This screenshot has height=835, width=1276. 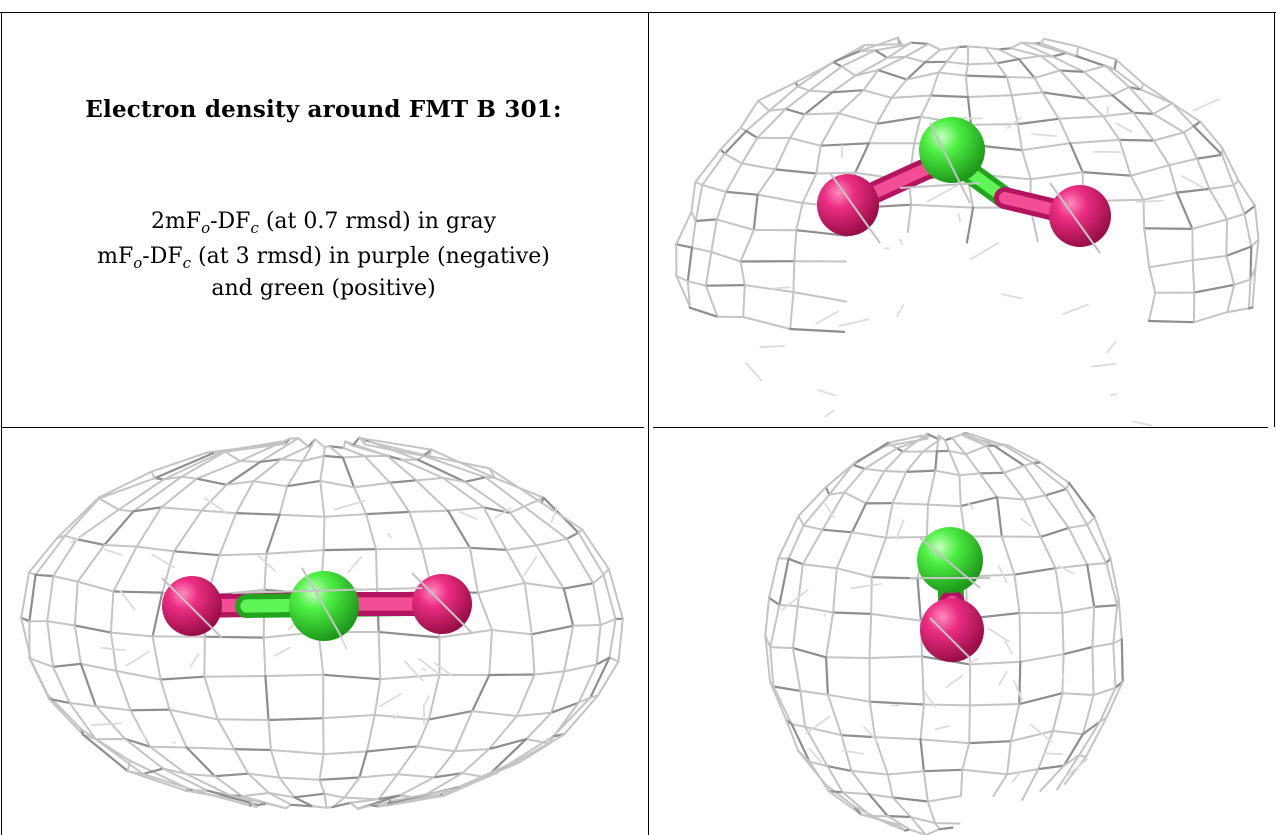 I want to click on table-row-divider-left, so click(x=322, y=427).